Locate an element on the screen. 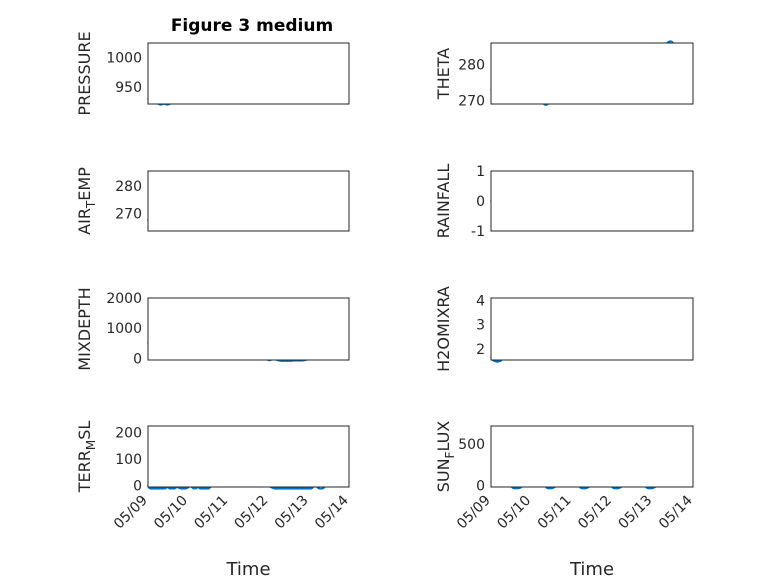 The image size is (778, 583). y-tick-label: 1 is located at coordinates (480, 172).